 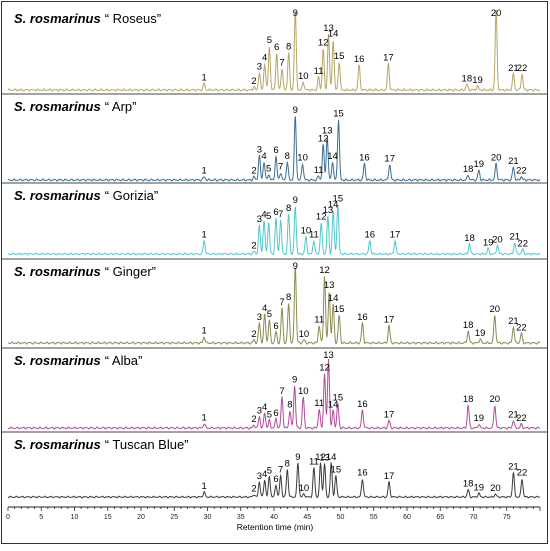 What do you see at coordinates (147, 444) in the screenshot?
I see `cultivar-name: “ Tuscan Blue”` at bounding box center [147, 444].